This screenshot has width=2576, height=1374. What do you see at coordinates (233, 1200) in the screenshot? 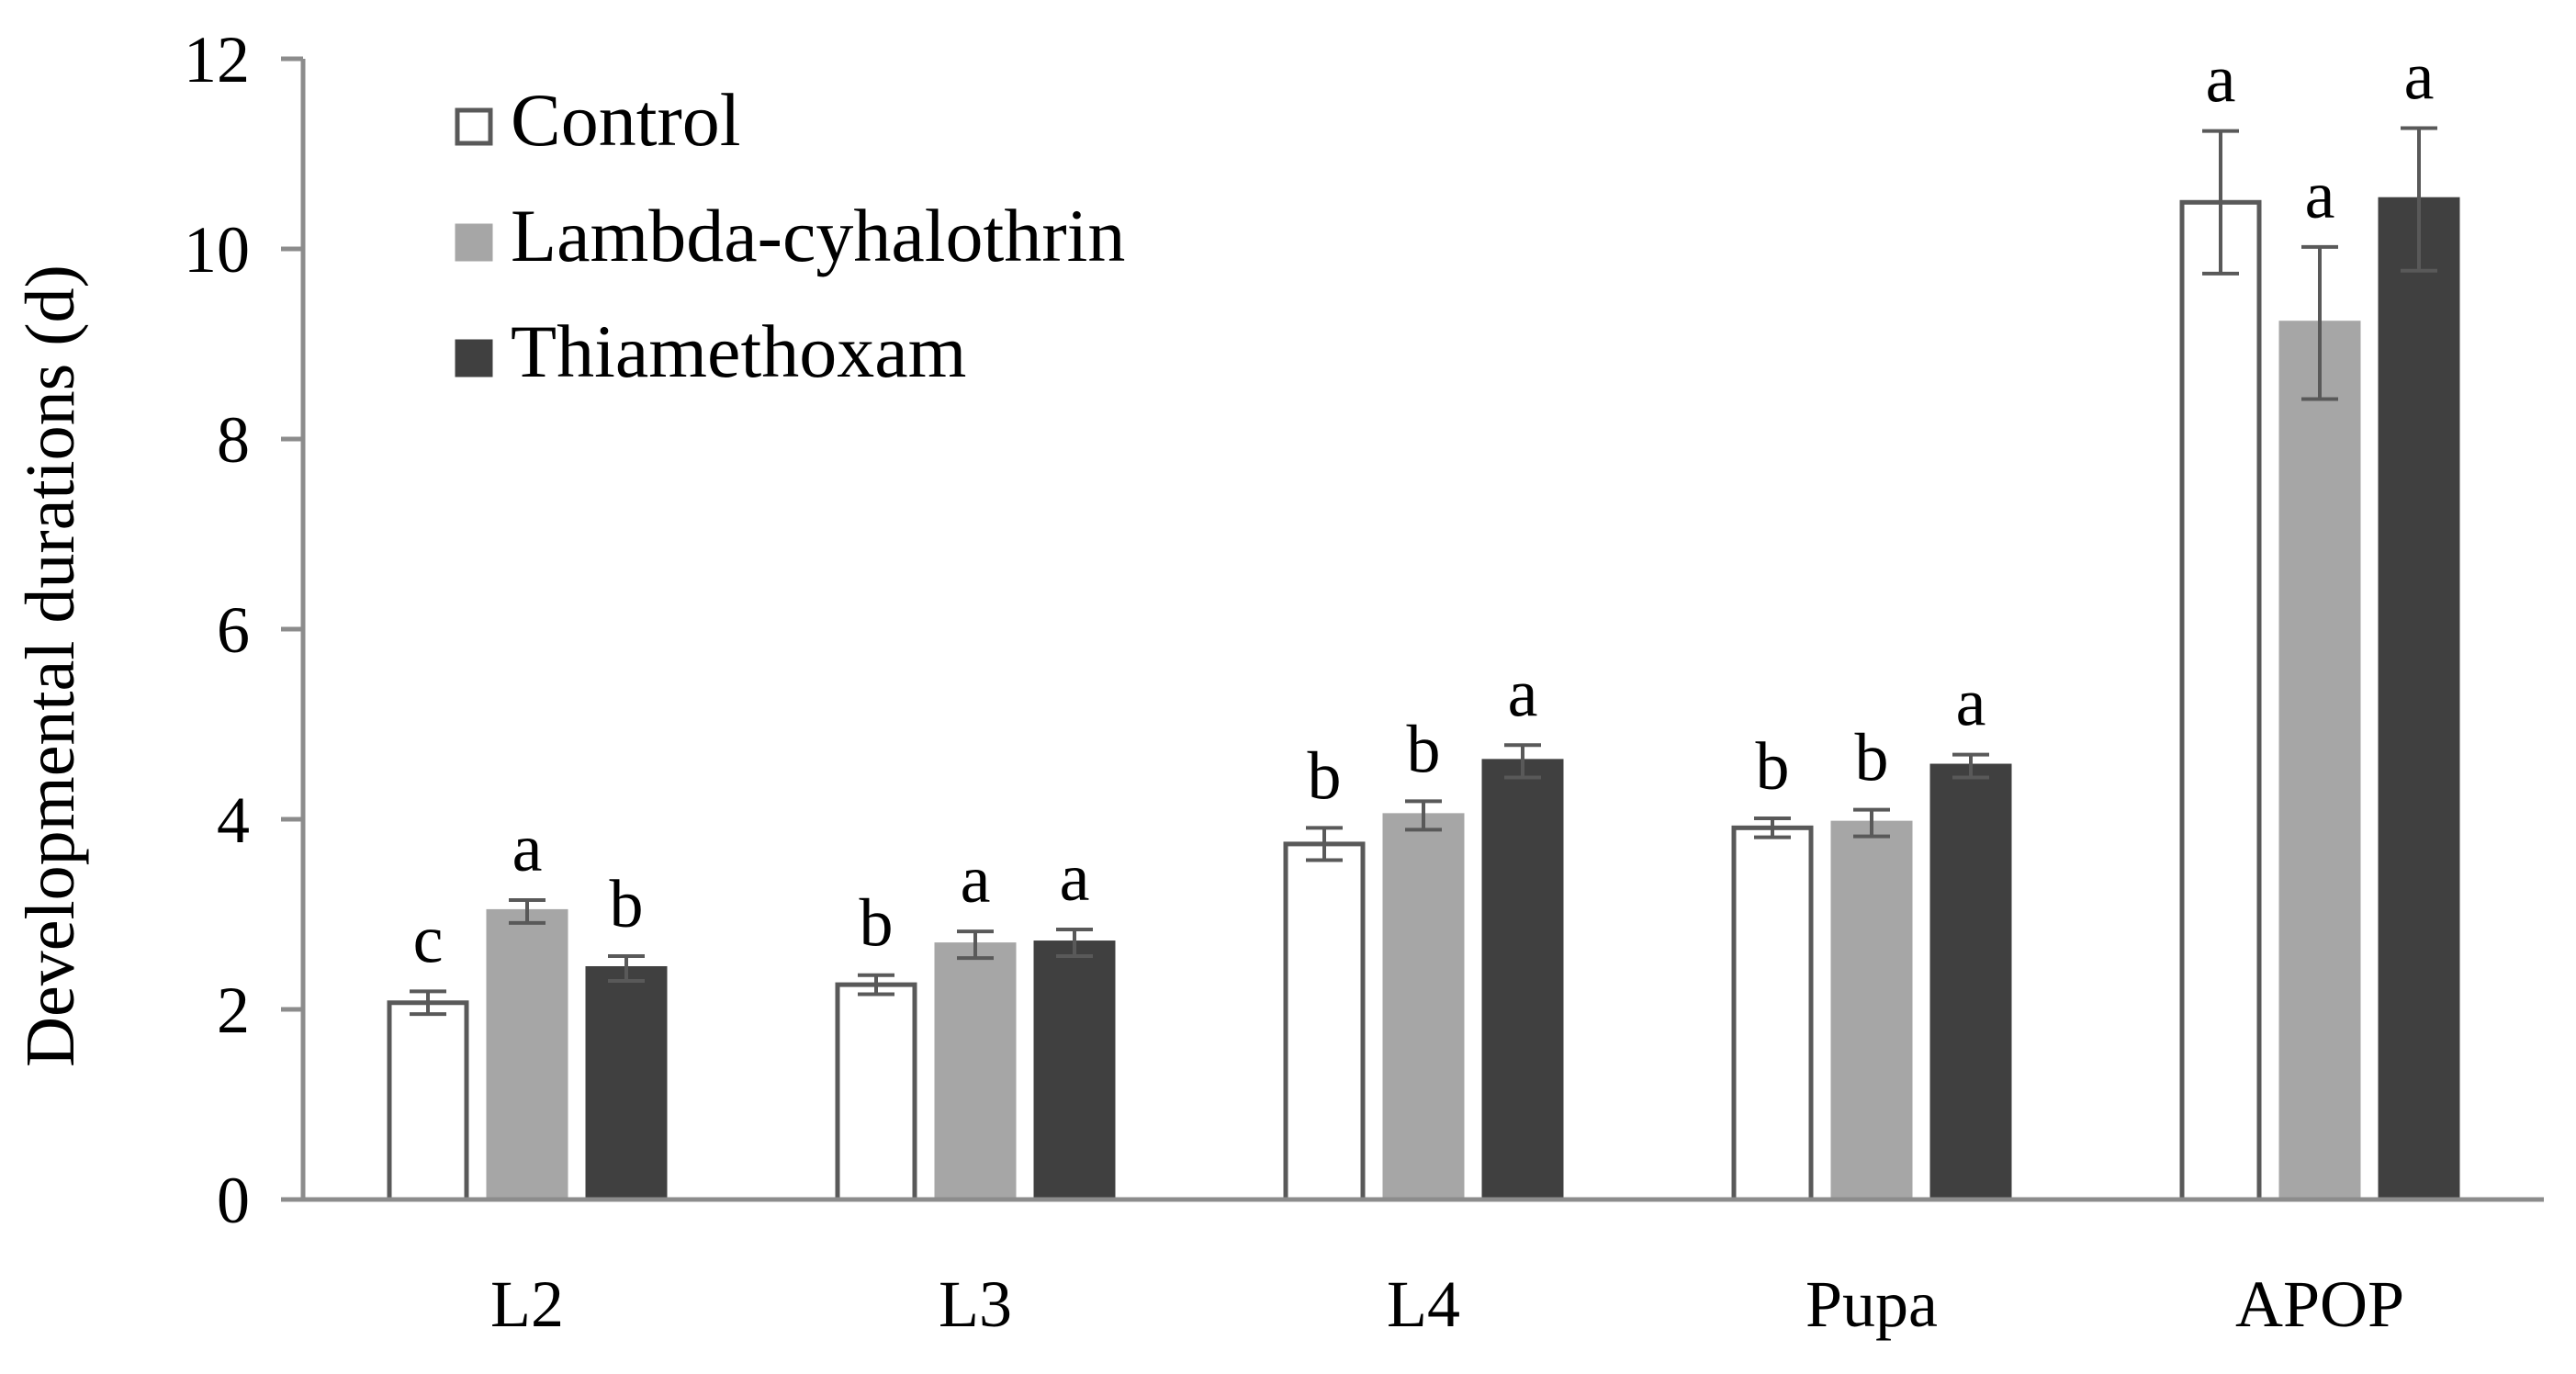
I see `y-tick-label: 0` at bounding box center [233, 1200].